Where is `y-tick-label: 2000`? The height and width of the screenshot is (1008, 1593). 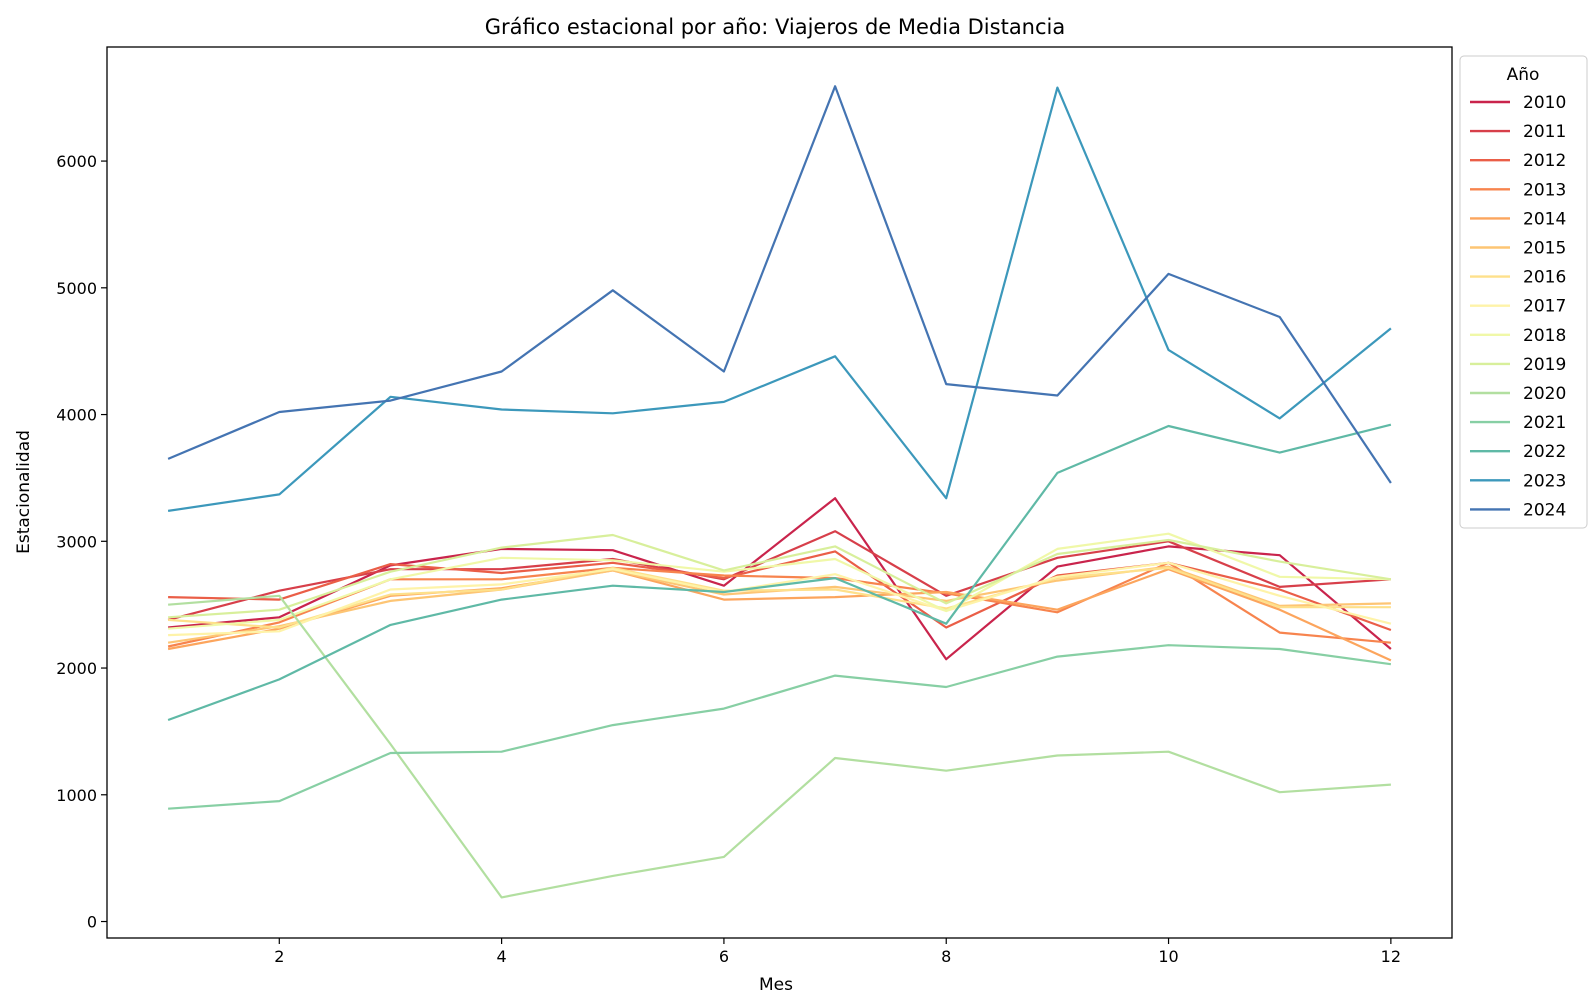
y-tick-label: 2000 is located at coordinates (76, 668).